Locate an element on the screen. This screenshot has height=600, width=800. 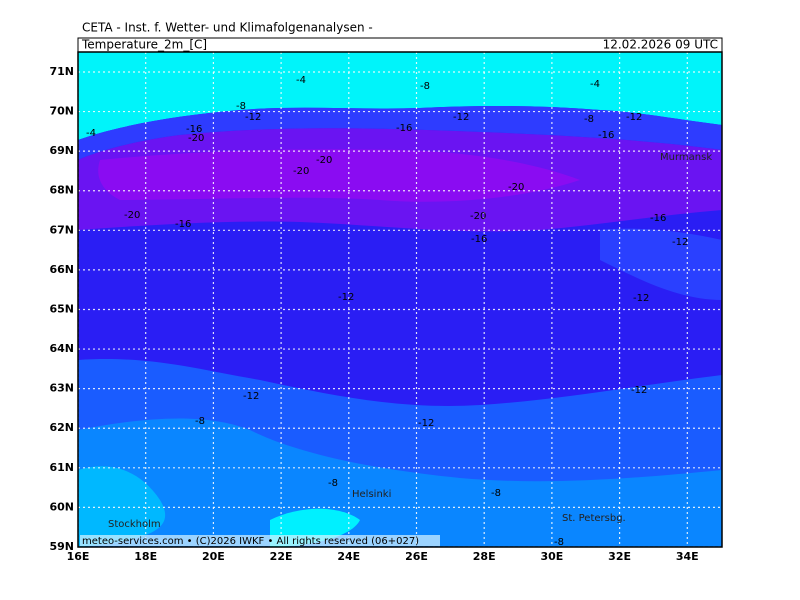
lon-label: 24E is located at coordinates (348, 556).